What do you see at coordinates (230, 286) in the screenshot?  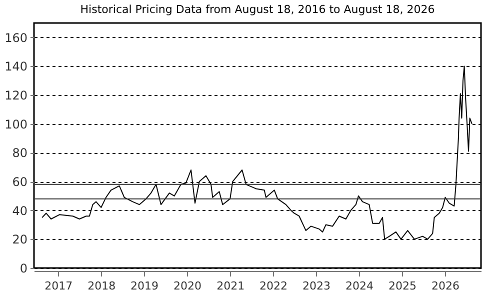 I see `x-tick-label: 2021` at bounding box center [230, 286].